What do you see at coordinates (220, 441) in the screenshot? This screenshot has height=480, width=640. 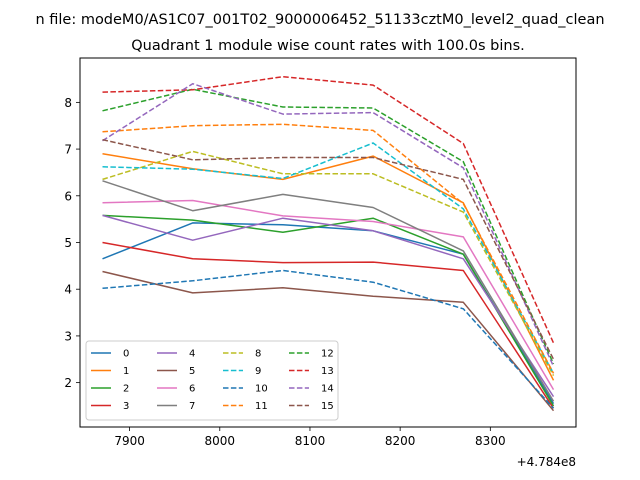 I see `x-tick-label: 8000` at bounding box center [220, 441].